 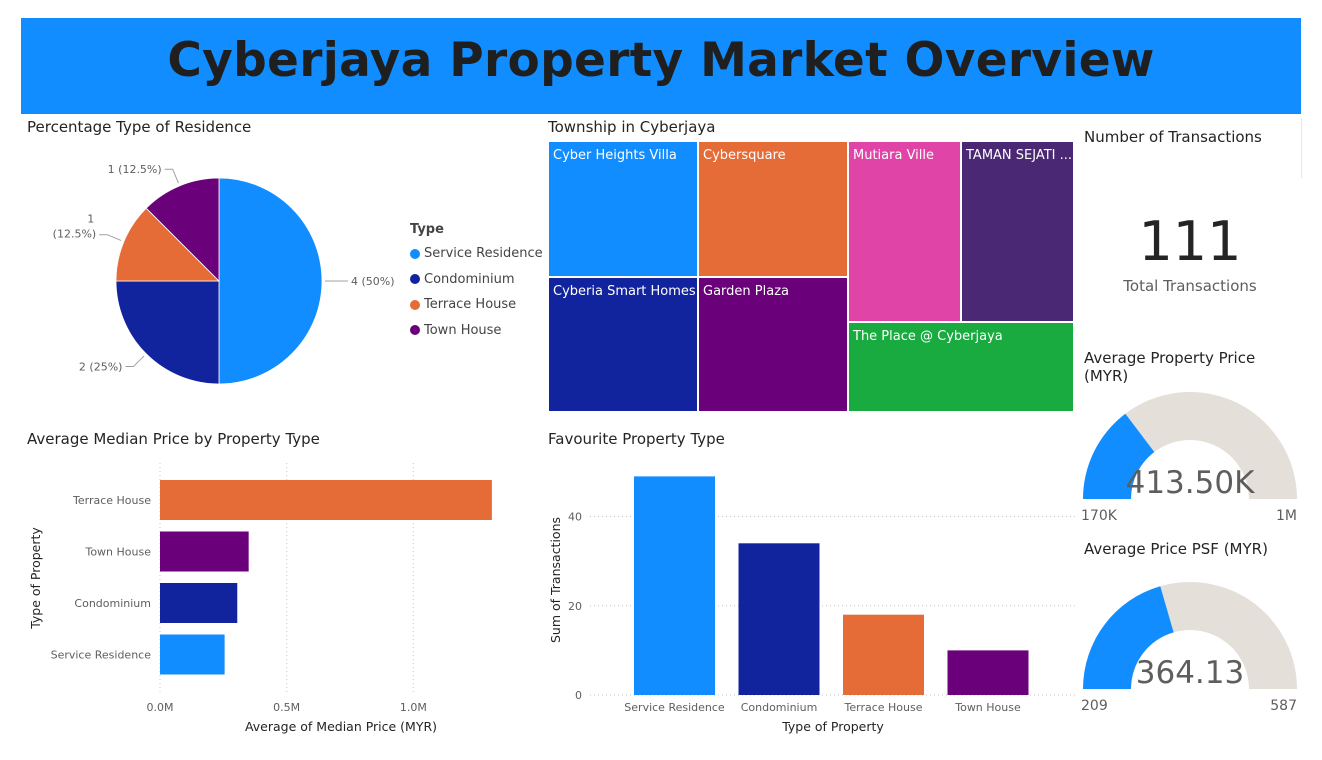 I want to click on vbar-bar-terrace-house, so click(x=883, y=654).